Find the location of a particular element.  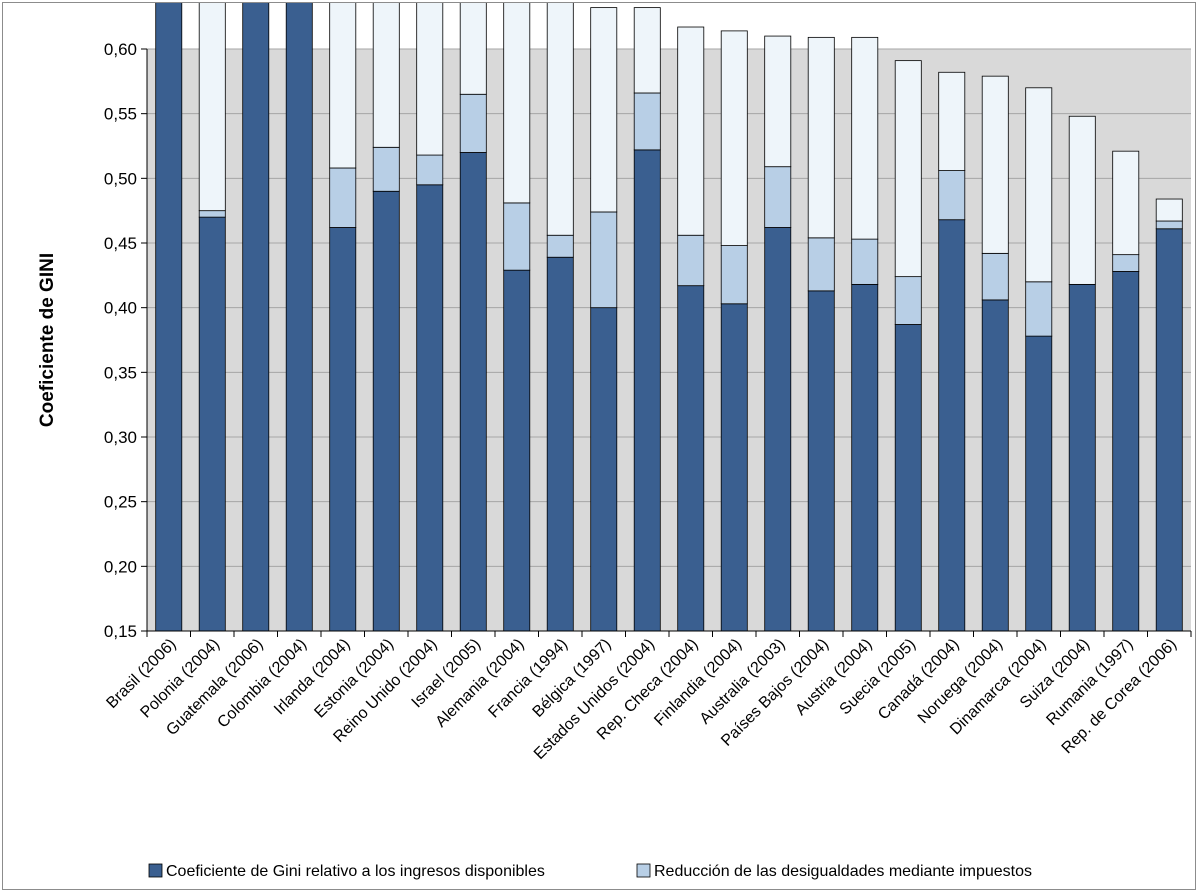

y-tick-label: 0,20 is located at coordinates (120, 566).